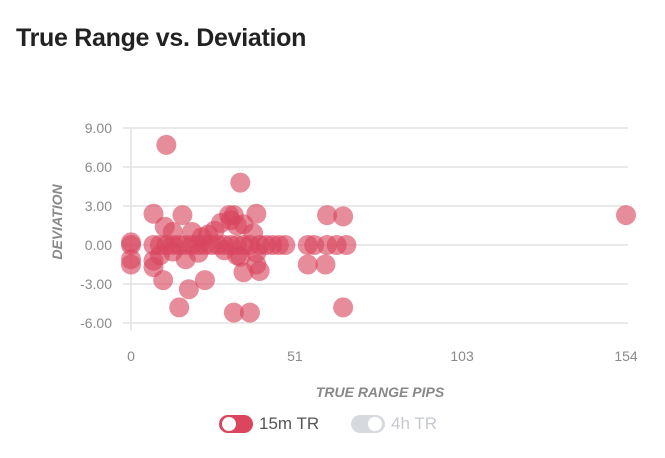 The height and width of the screenshot is (458, 665). What do you see at coordinates (98, 167) in the screenshot?
I see `y-tick-label: 6.00` at bounding box center [98, 167].